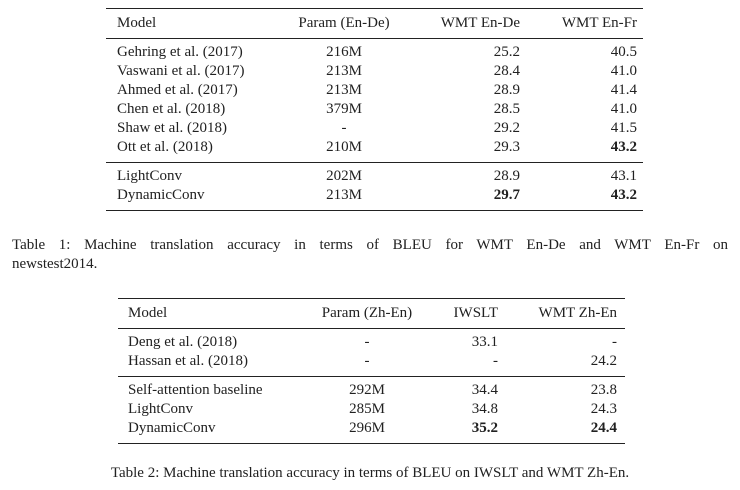 This screenshot has width=740, height=490. What do you see at coordinates (367, 313) in the screenshot?
I see `column-header: Param (Zh-En)` at bounding box center [367, 313].